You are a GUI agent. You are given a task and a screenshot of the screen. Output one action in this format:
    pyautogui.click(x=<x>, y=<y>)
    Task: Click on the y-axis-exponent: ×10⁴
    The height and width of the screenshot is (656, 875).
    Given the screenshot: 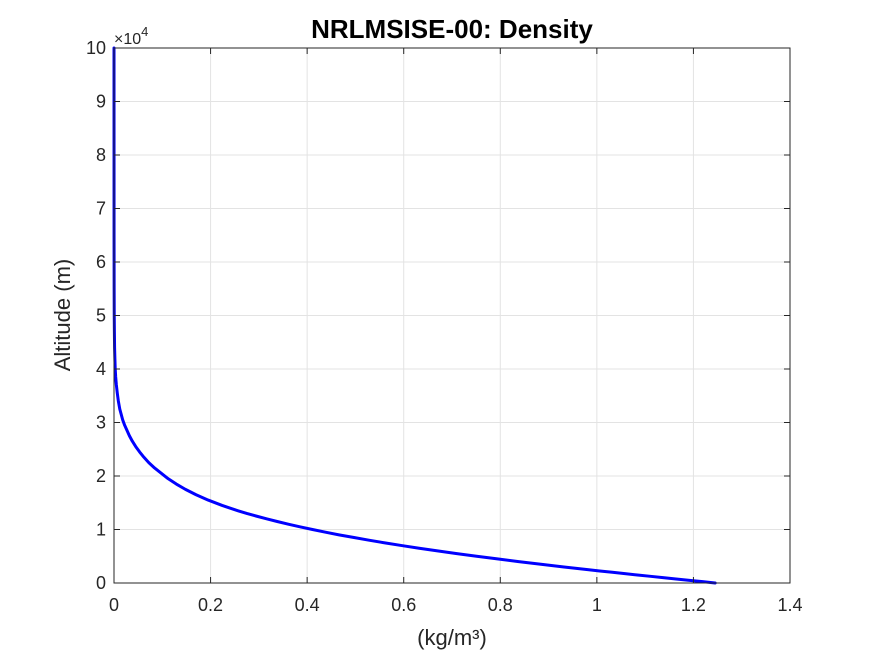 What is the action you would take?
    pyautogui.click(x=131, y=36)
    